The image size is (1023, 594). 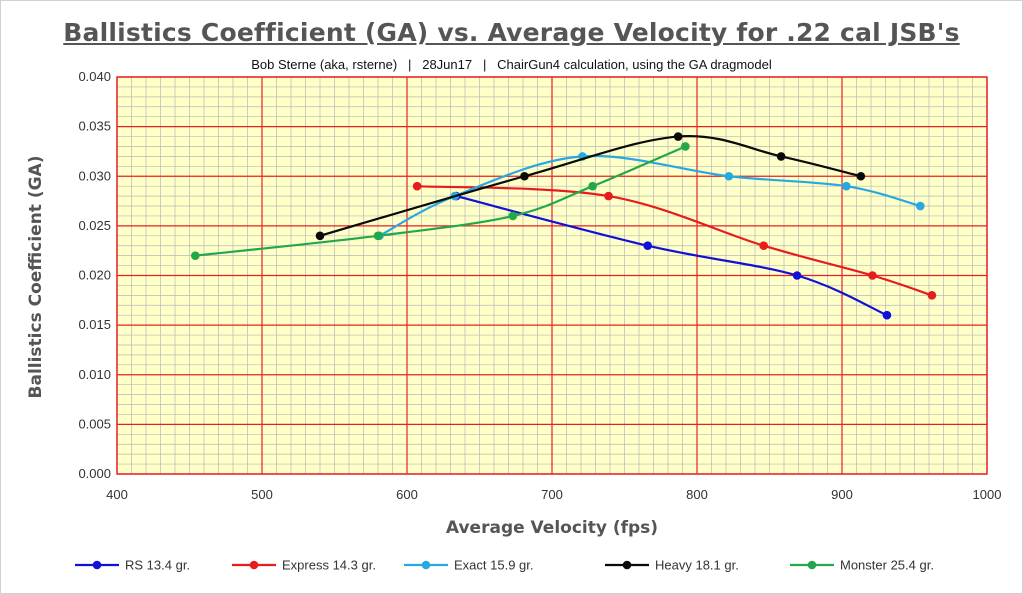 I want to click on legend-item-rs: RS 13.4 gr., so click(x=132, y=565).